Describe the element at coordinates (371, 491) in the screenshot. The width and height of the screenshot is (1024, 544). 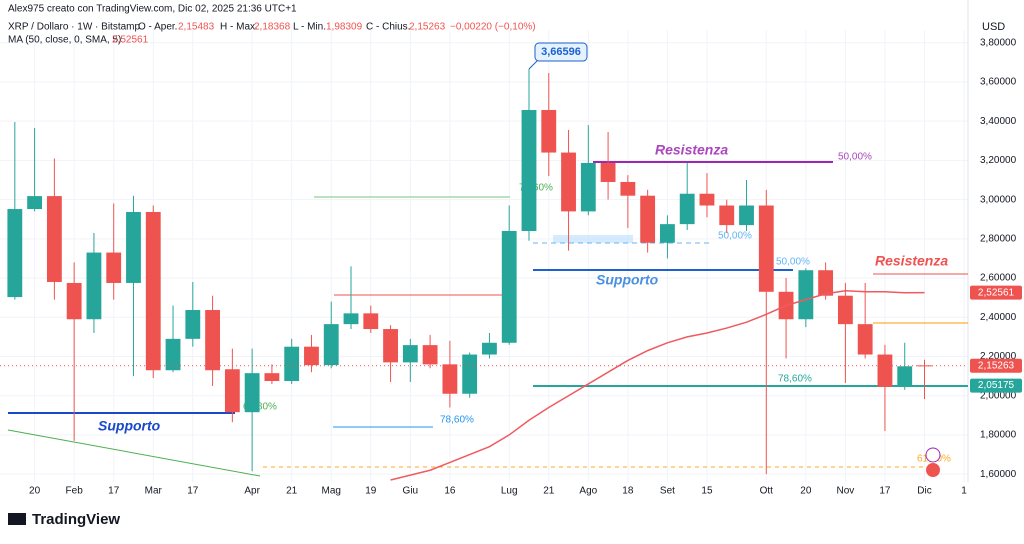
I see `x-tick-label: 19` at that location.